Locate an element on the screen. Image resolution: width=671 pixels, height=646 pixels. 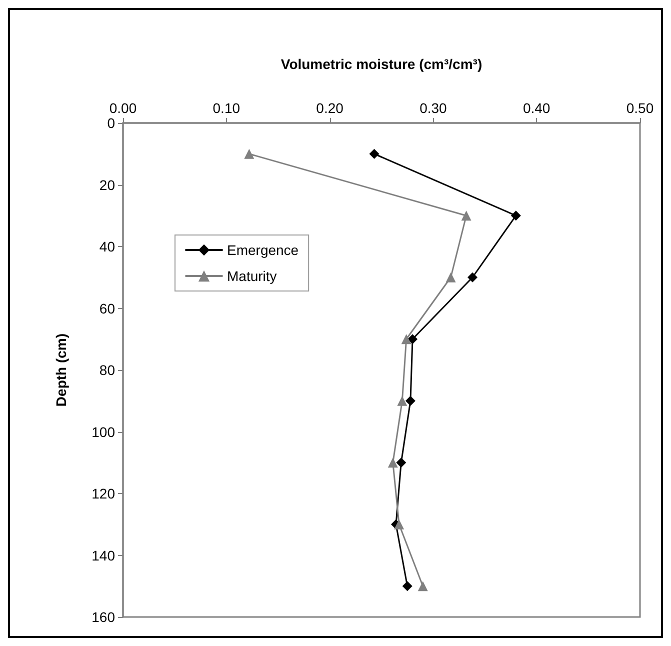
x-tick-label: 0.30 is located at coordinates (434, 108).